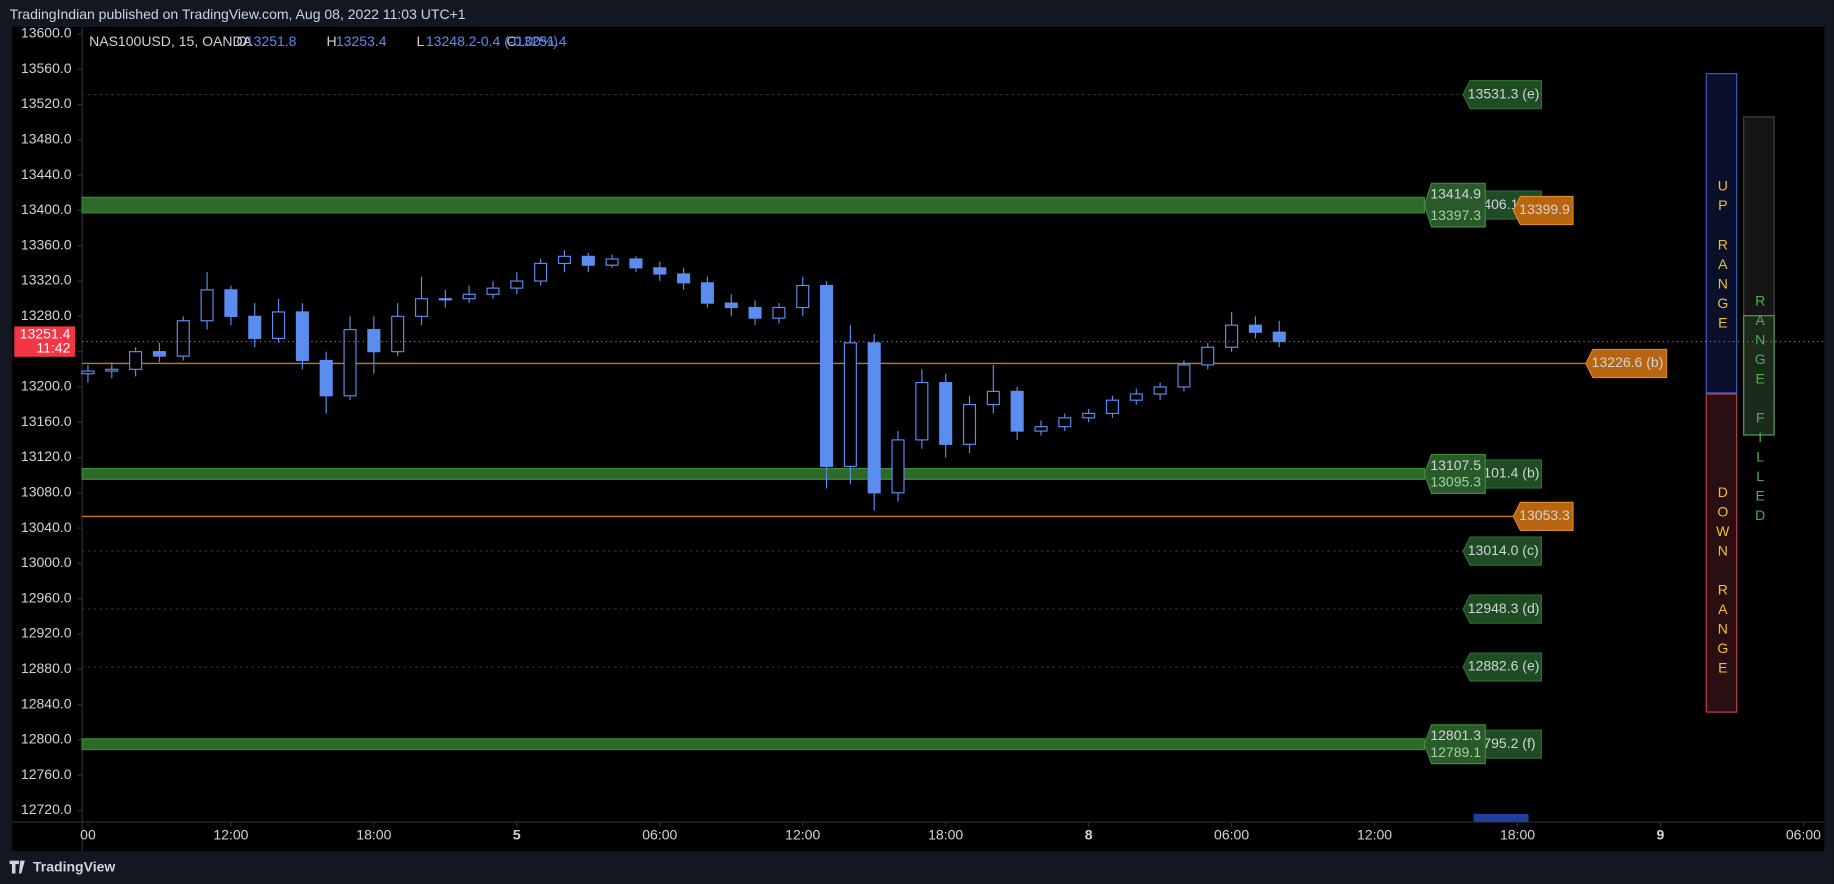 The width and height of the screenshot is (1834, 884). I want to click on up-range-text: UP RANGE, so click(1723, 256).